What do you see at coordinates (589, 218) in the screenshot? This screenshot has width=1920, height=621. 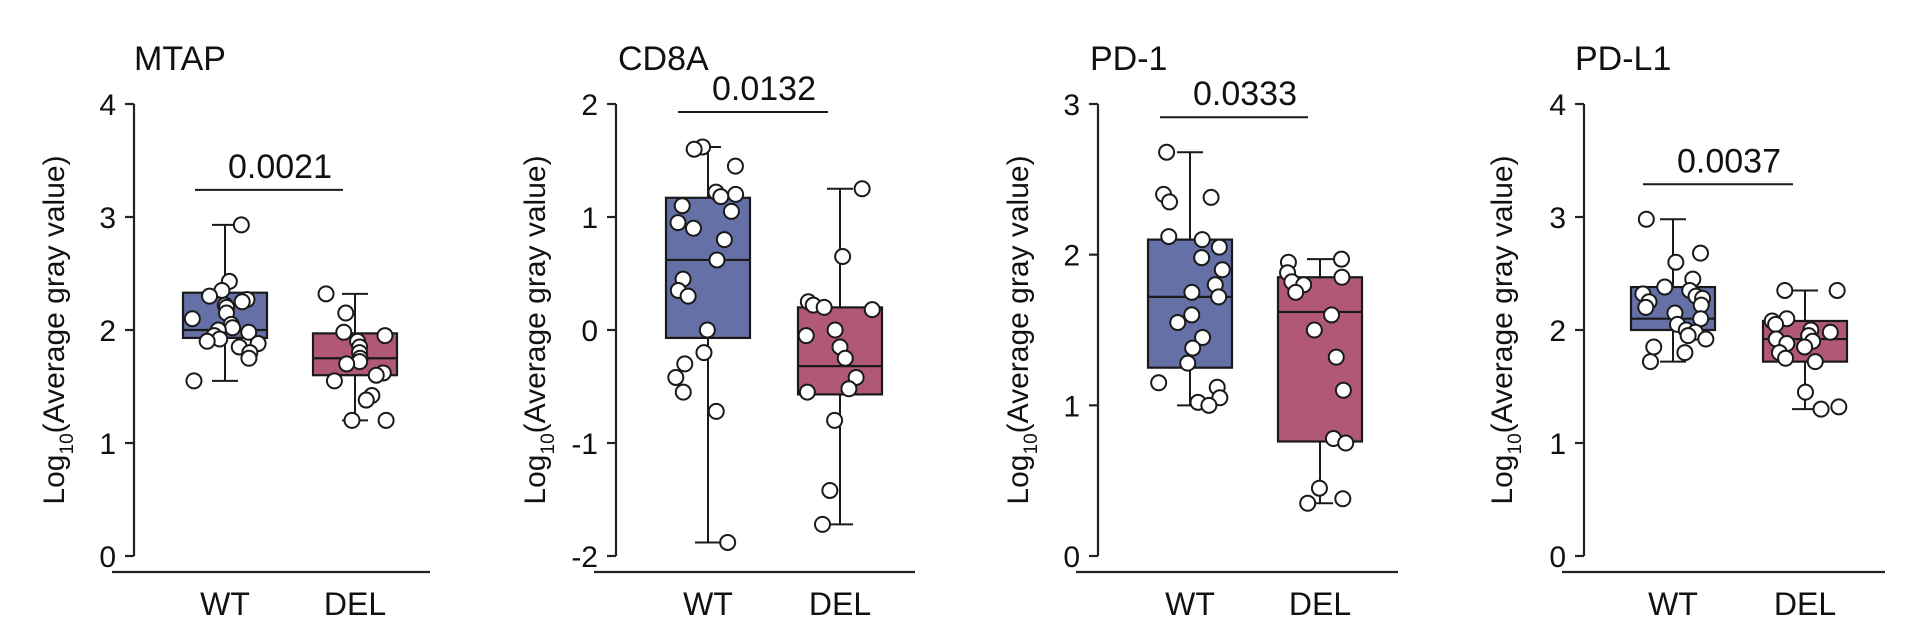 I see `y-tick-label: 1` at bounding box center [589, 218].